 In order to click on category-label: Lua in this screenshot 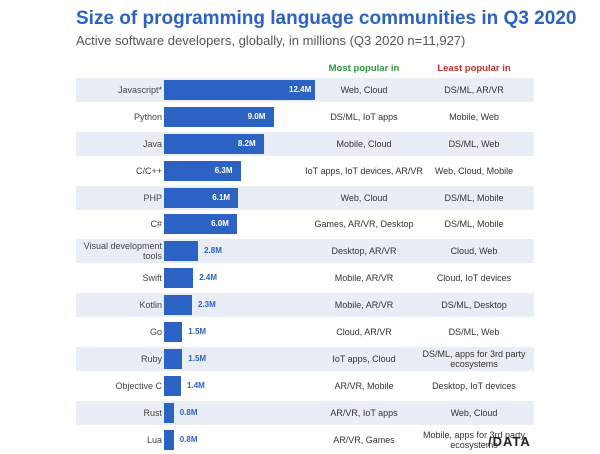, I will do `click(154, 439)`.